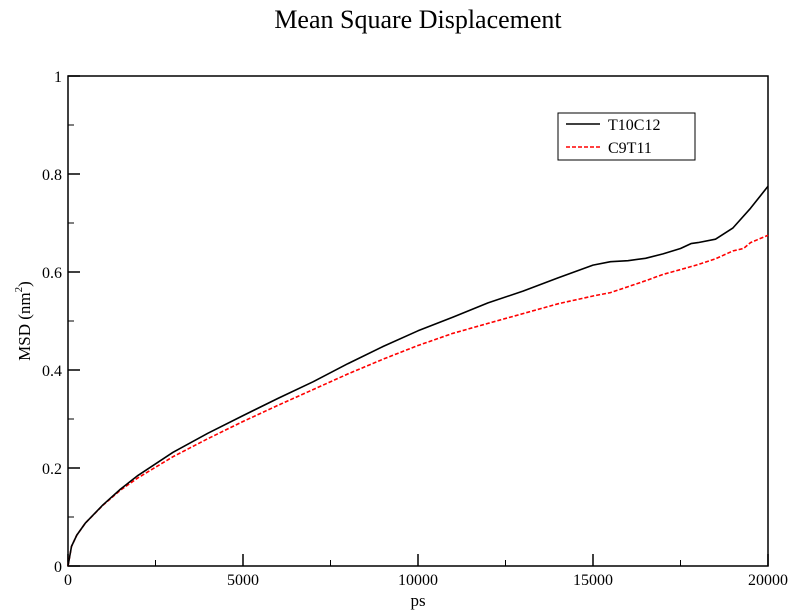  I want to click on y-tick-label: 0.8, so click(52, 175).